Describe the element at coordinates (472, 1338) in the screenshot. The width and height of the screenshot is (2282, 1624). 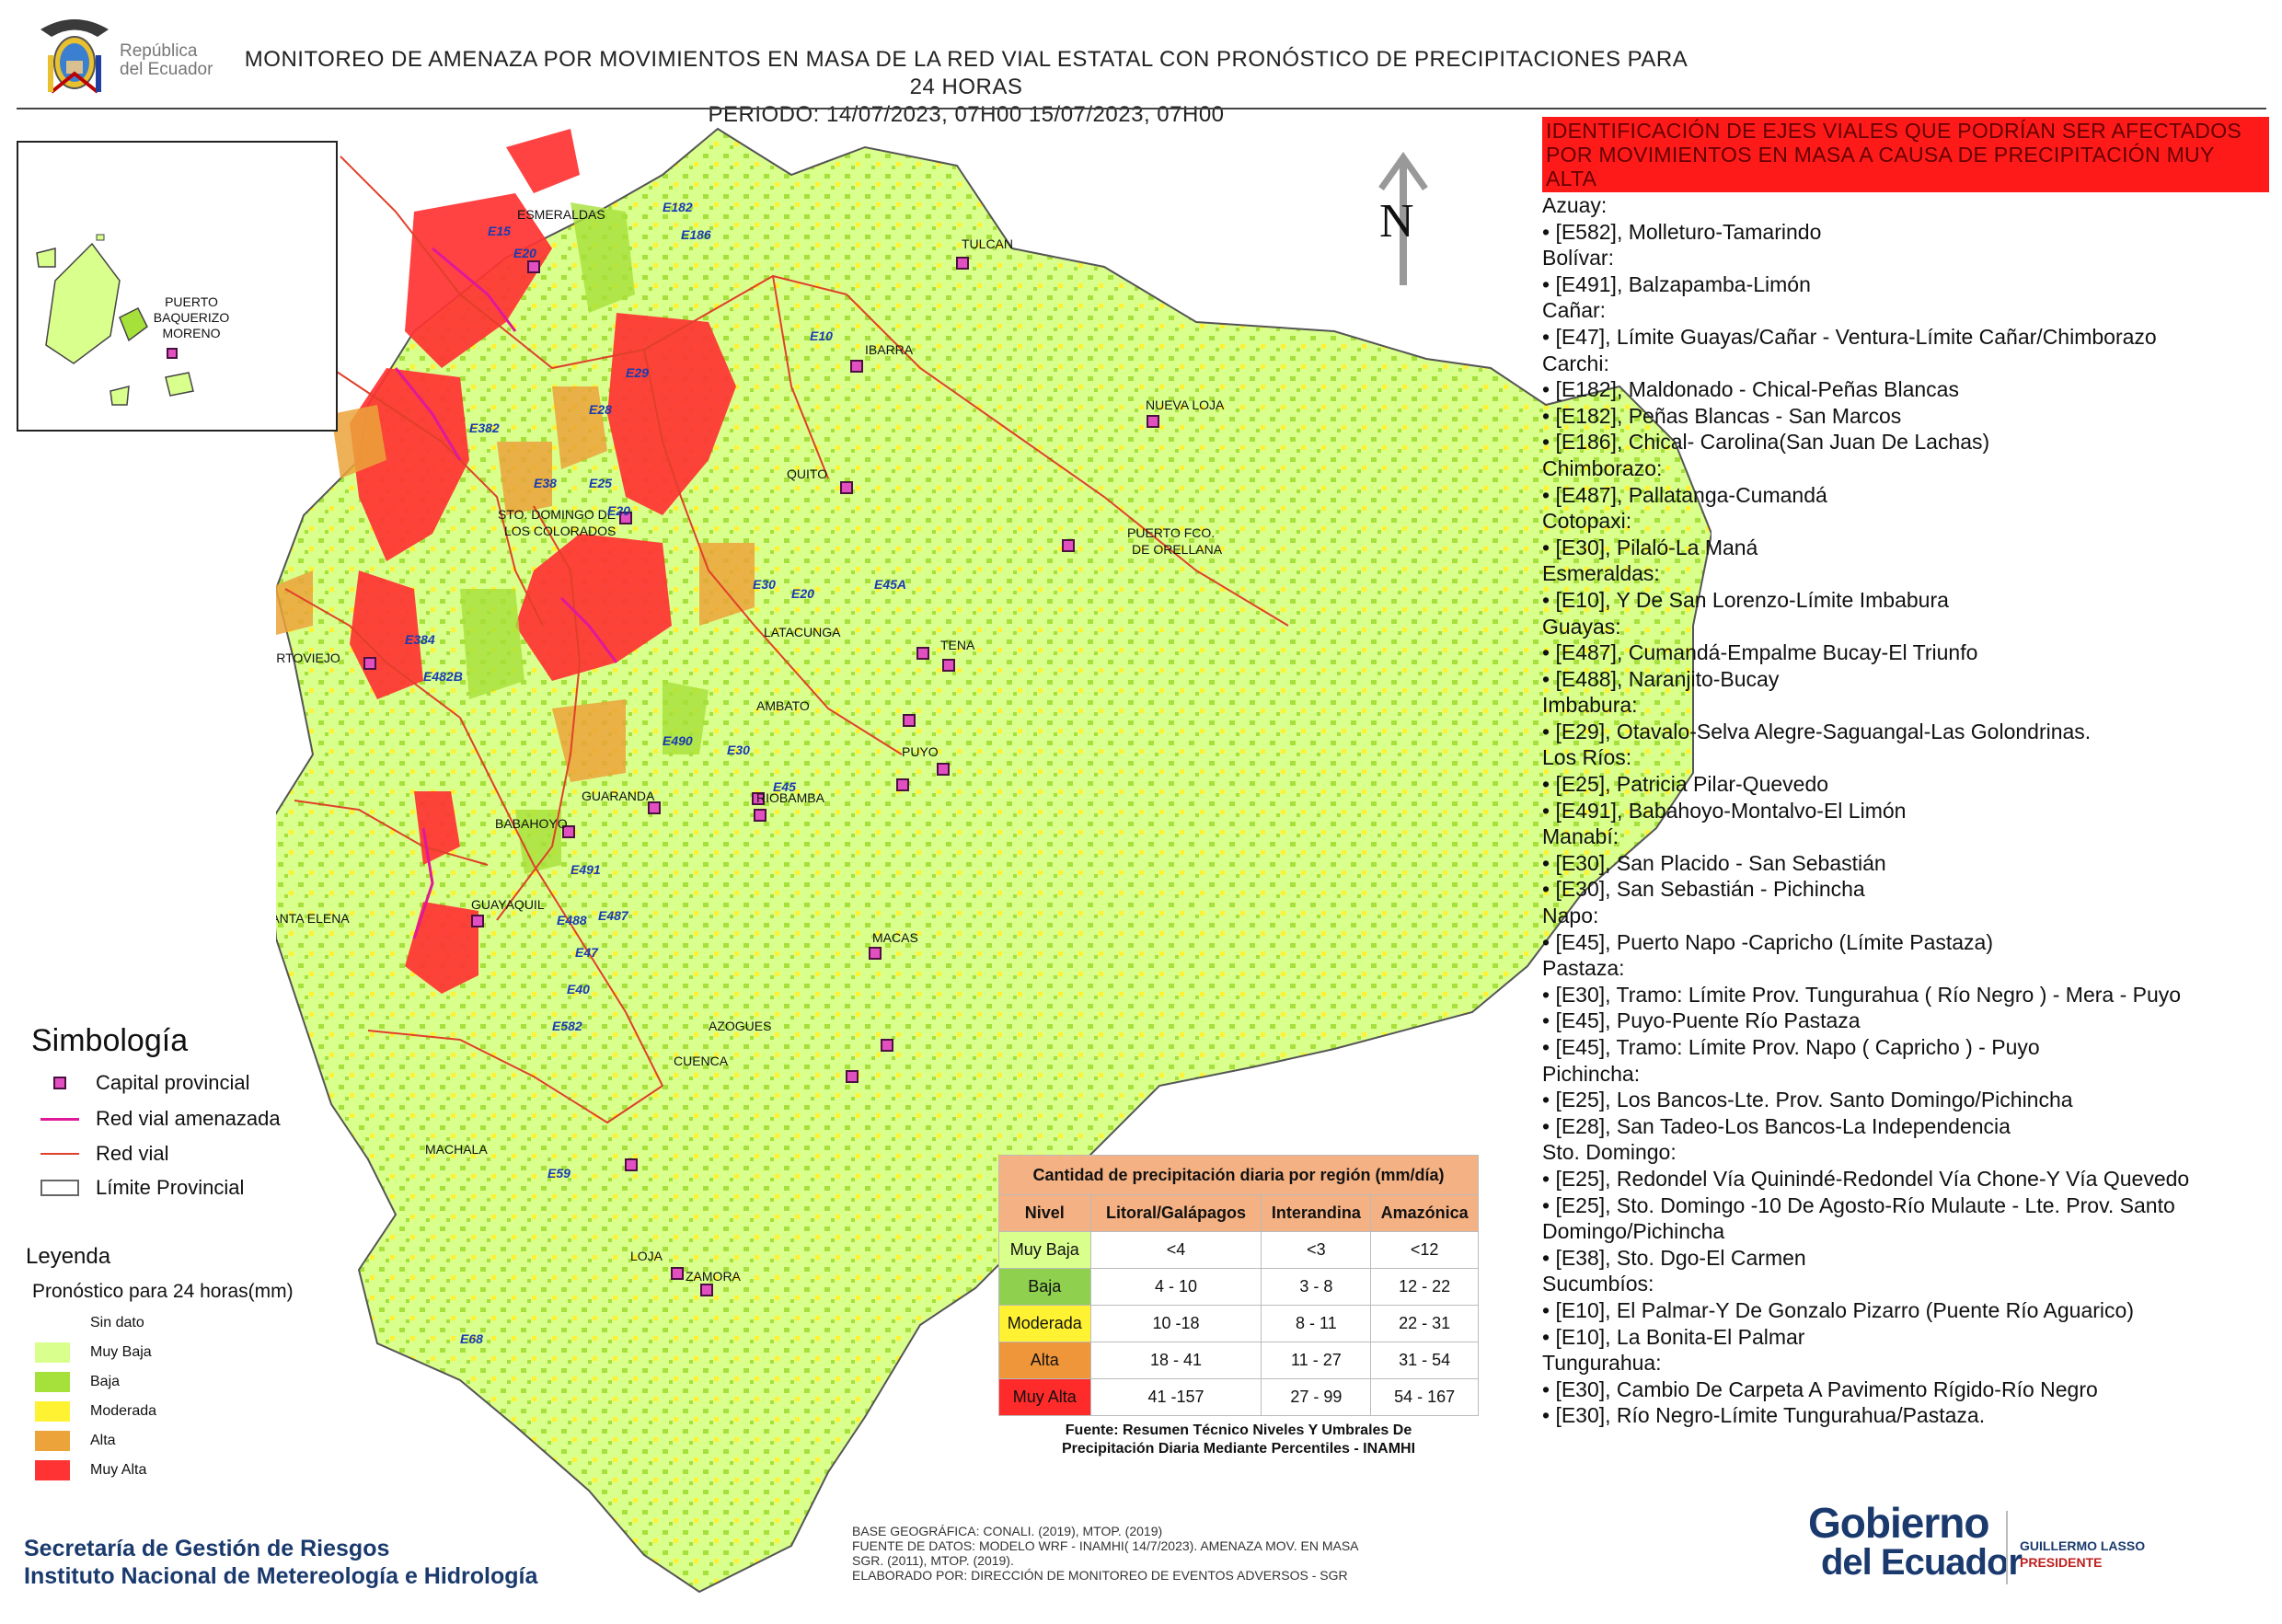
I see `road-label-e68: E68` at that location.